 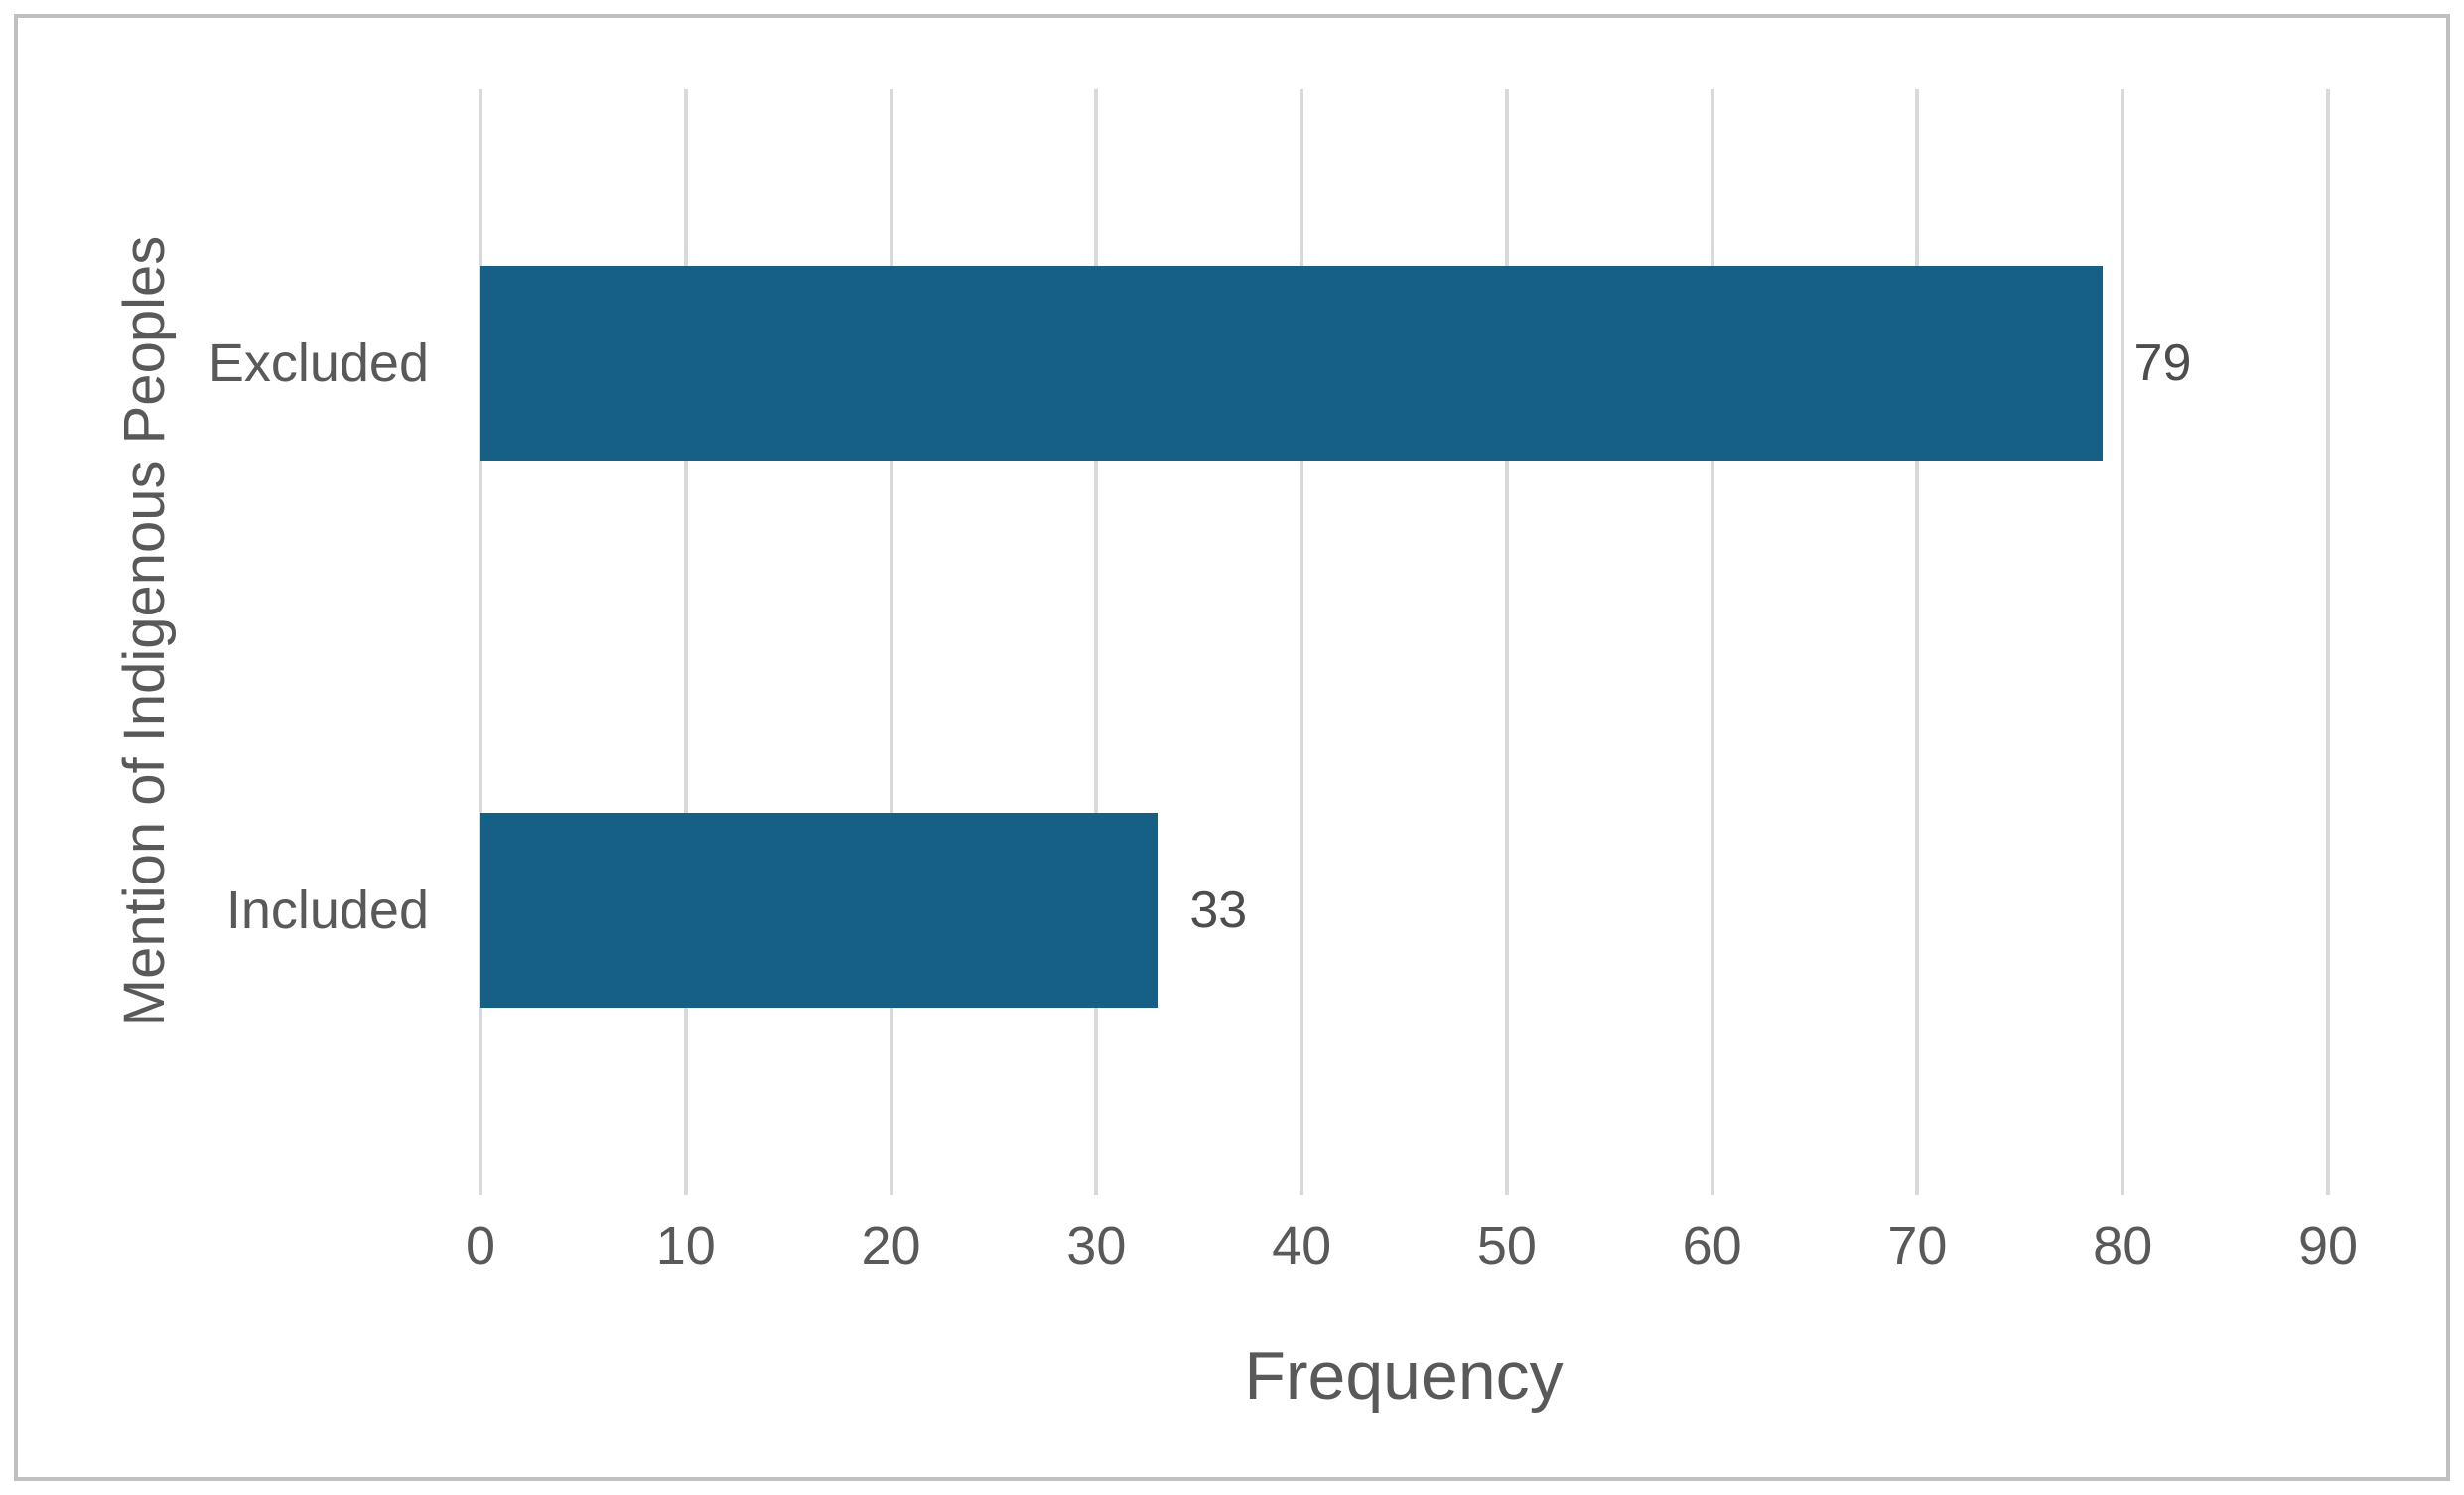 I want to click on x-tick-label-20: 20, so click(x=891, y=1246).